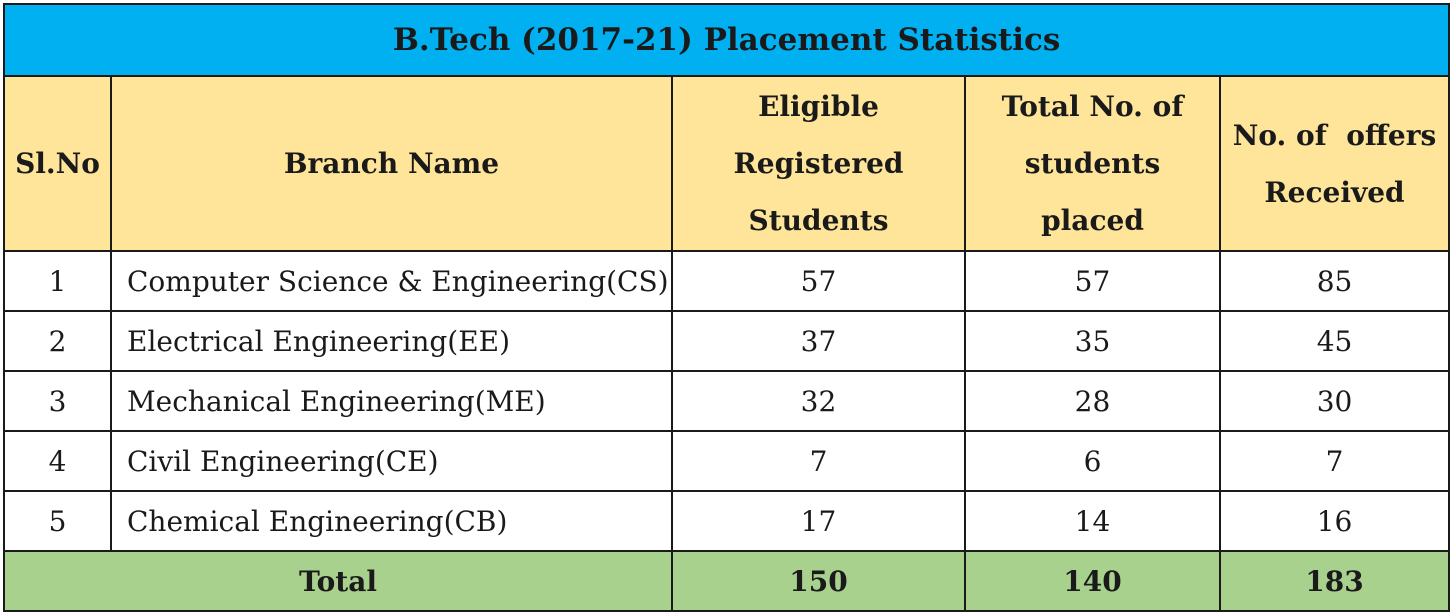 This screenshot has width=1451, height=612. What do you see at coordinates (1092, 341) in the screenshot?
I see `cell-placed: 35` at bounding box center [1092, 341].